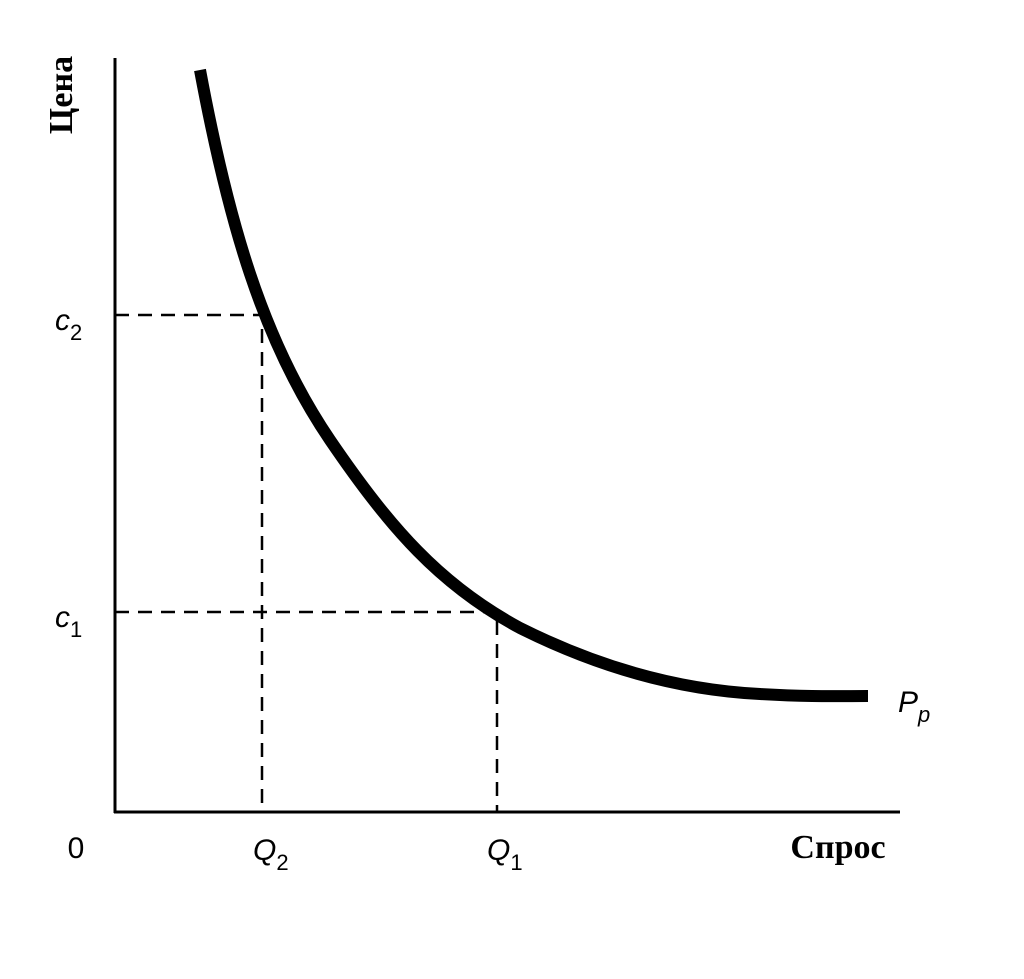 The height and width of the screenshot is (979, 1024). I want to click on y-axis-label: Цена, so click(61, 95).